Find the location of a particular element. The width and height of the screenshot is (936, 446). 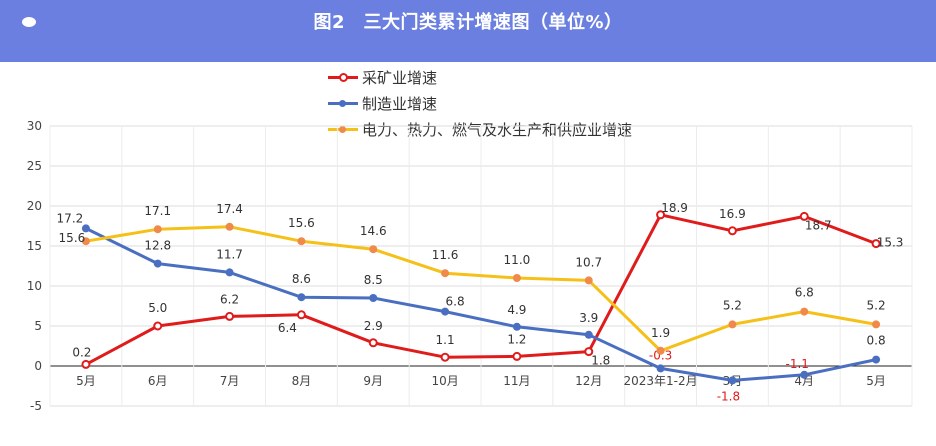

data-label: 11.6 is located at coordinates (445, 255).